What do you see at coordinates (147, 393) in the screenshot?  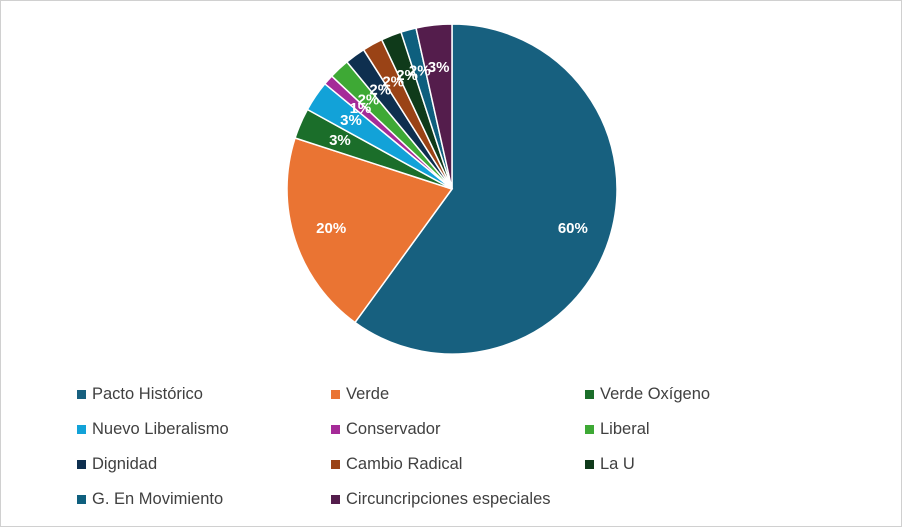 I see `legend-label: Pacto Histórico` at bounding box center [147, 393].